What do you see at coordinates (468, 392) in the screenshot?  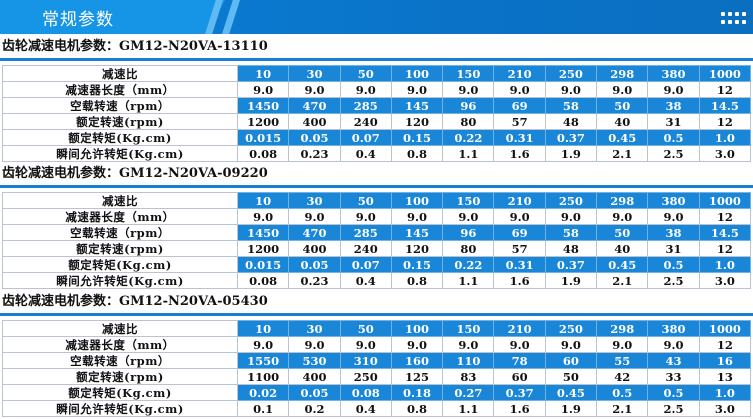 I see `table-cell: 0.27` at bounding box center [468, 392].